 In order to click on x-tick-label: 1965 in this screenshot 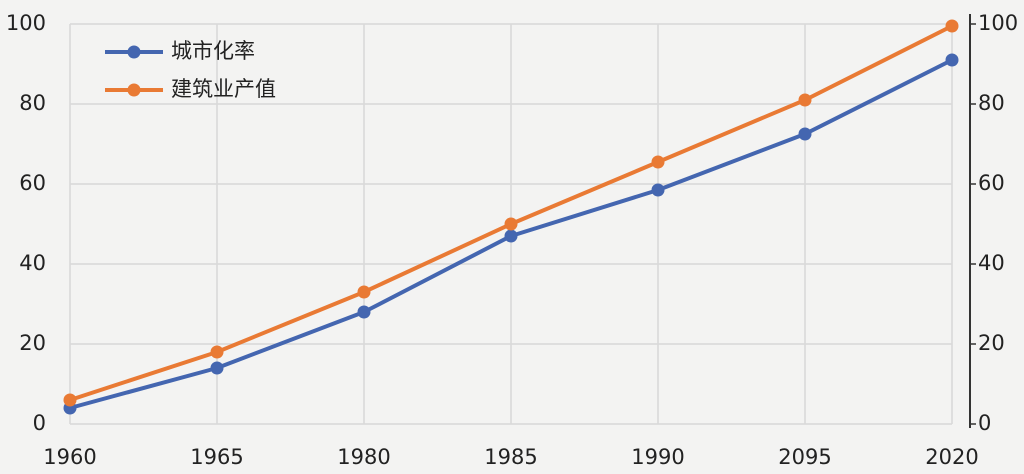, I will do `click(216, 457)`.